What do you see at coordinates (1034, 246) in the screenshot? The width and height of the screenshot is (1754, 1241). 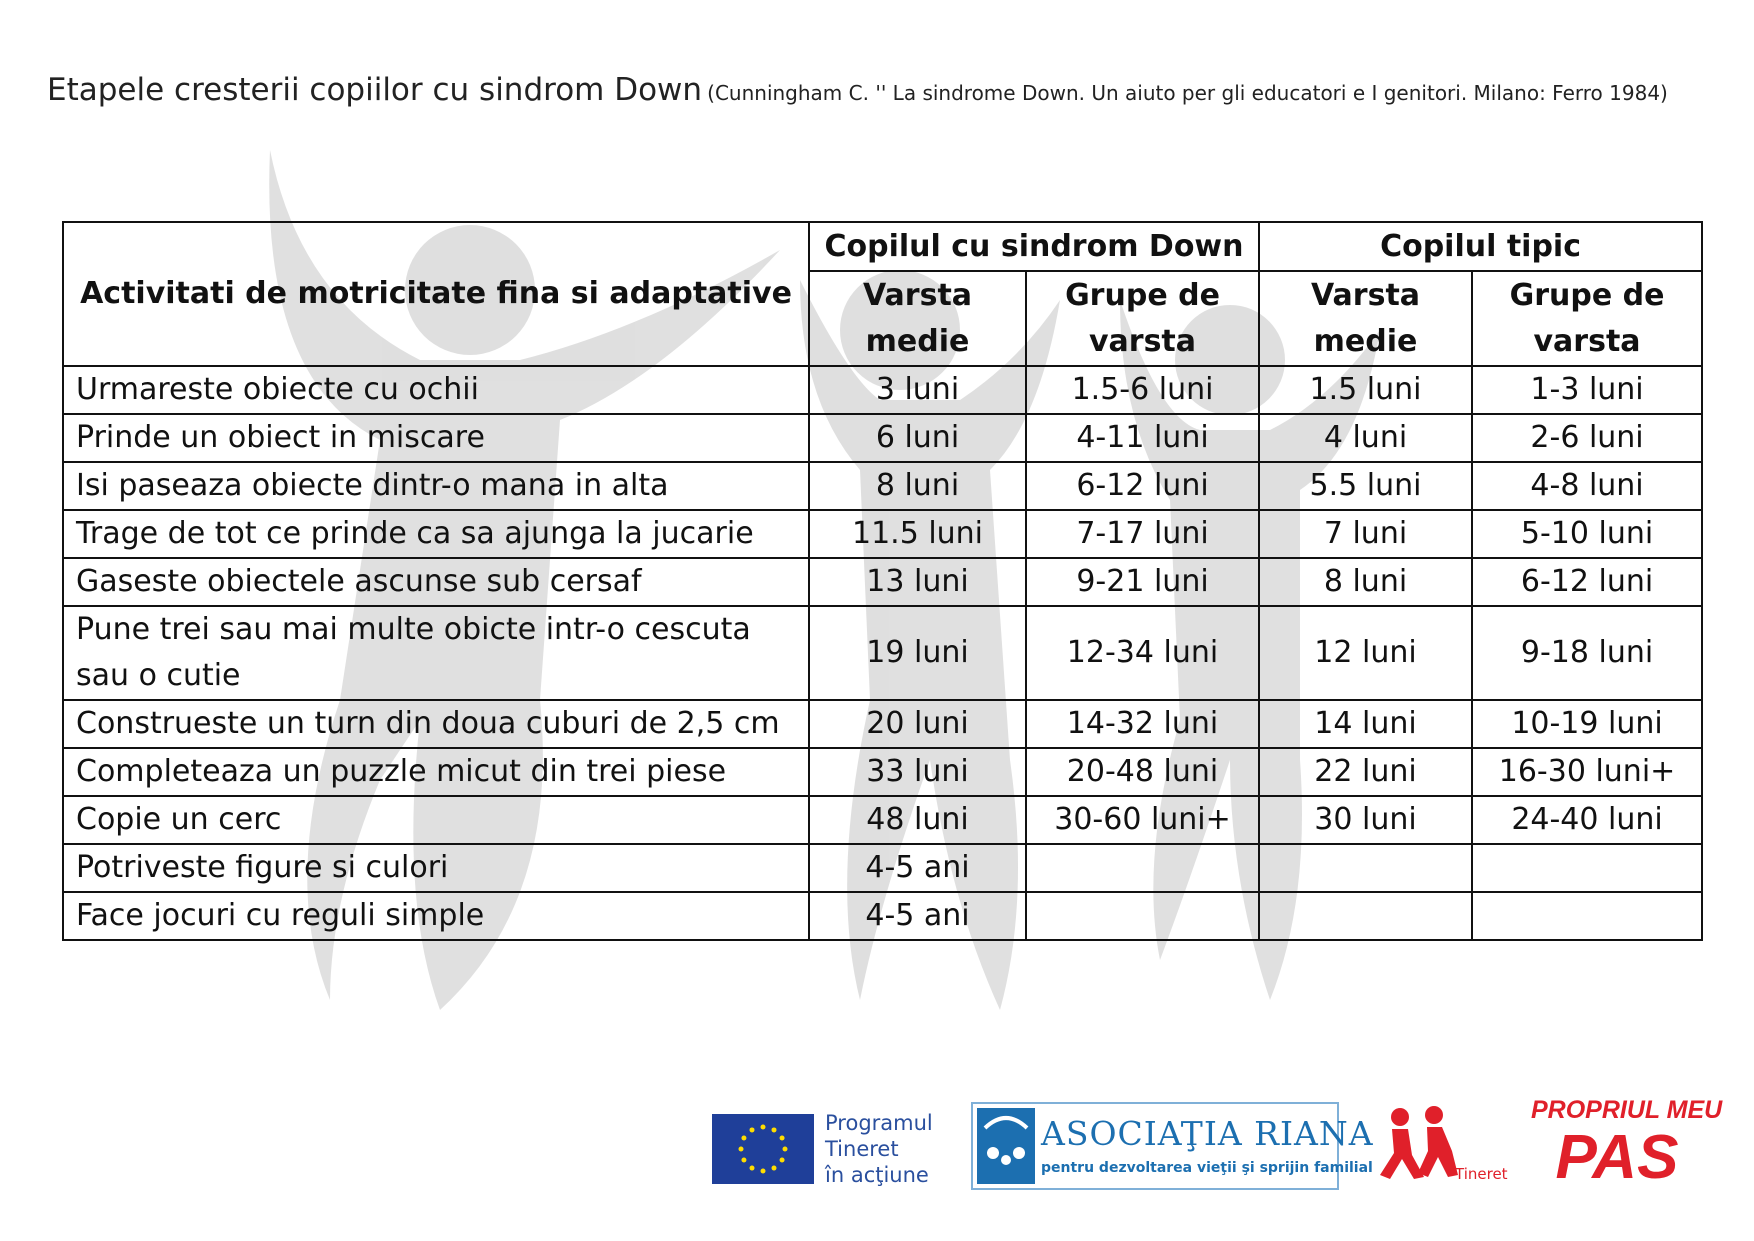 I see `group-header: Copilul cu sindrom Down` at bounding box center [1034, 246].